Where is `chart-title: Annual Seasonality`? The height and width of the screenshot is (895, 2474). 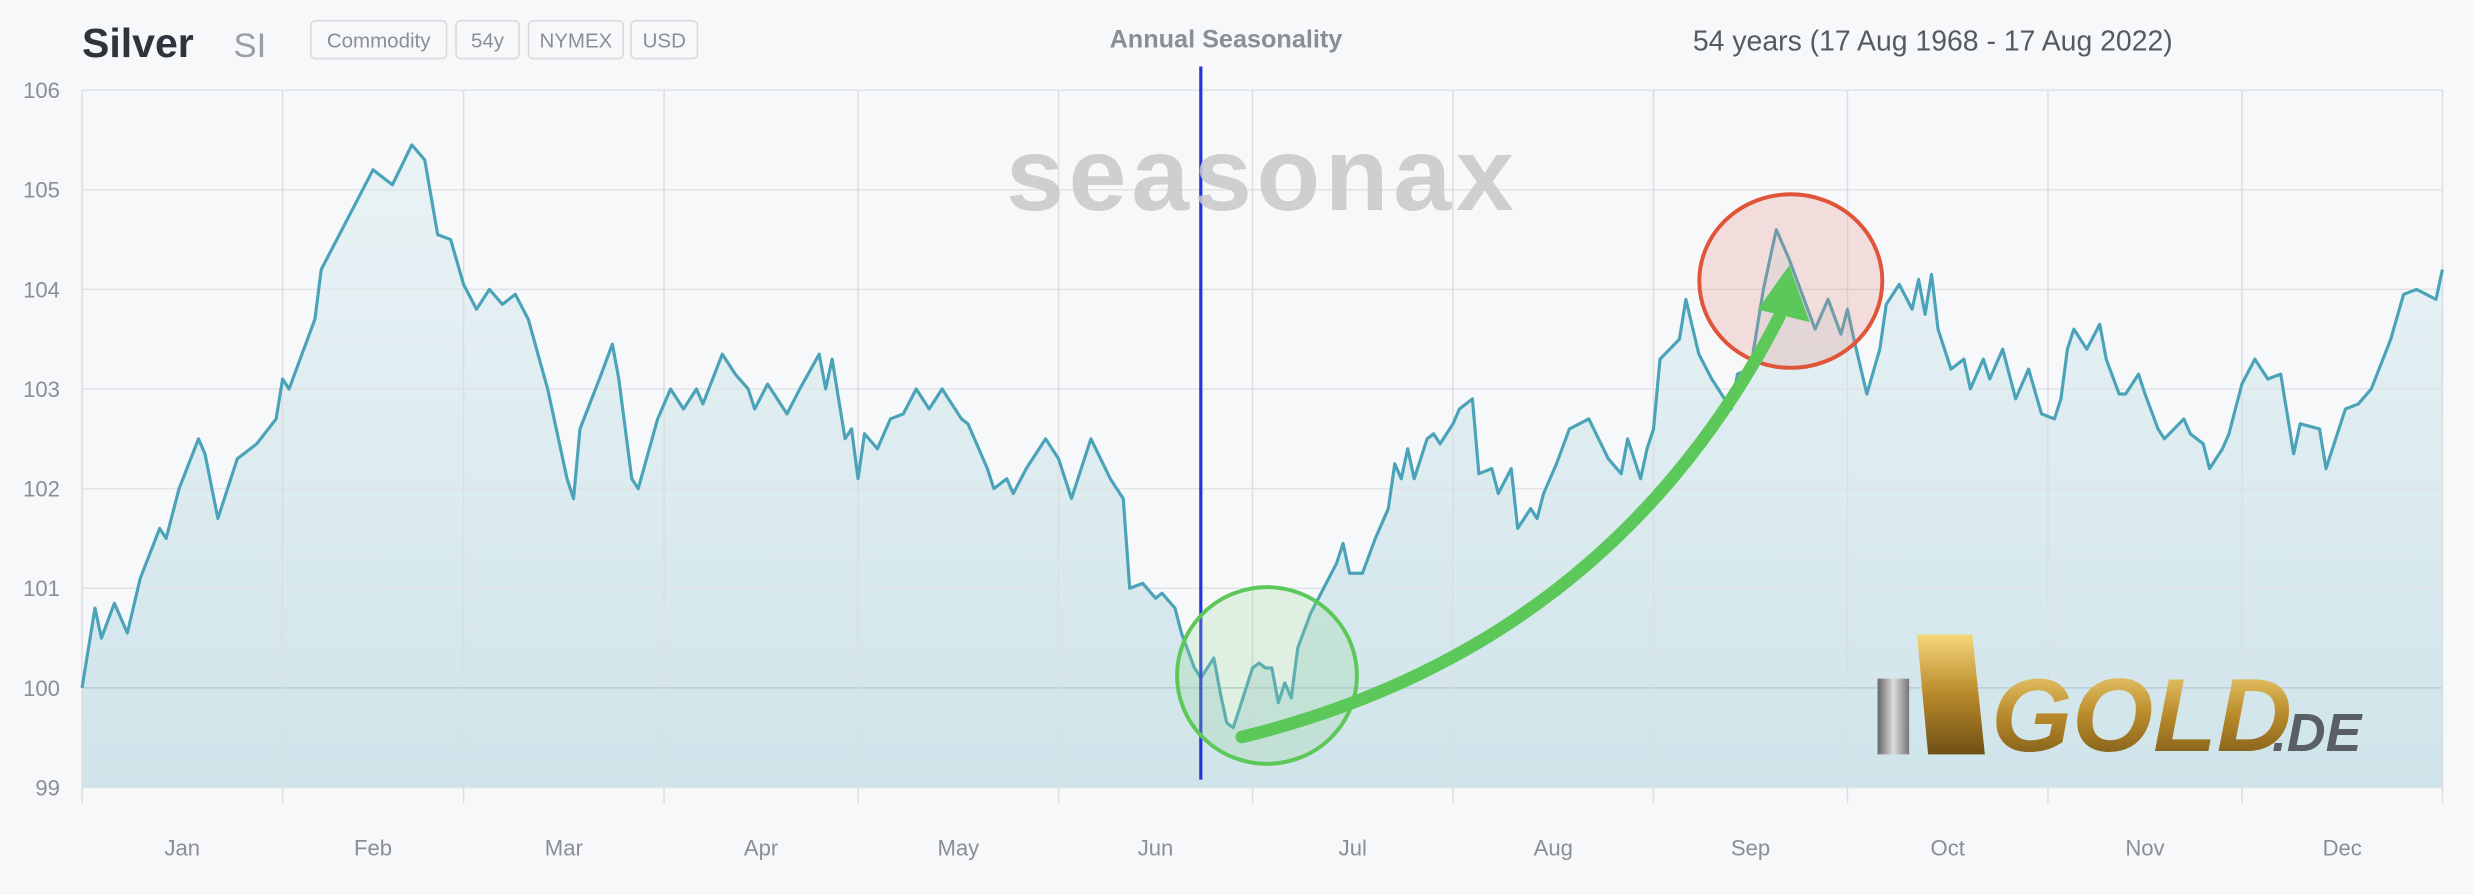 chart-title: Annual Seasonality is located at coordinates (1226, 40).